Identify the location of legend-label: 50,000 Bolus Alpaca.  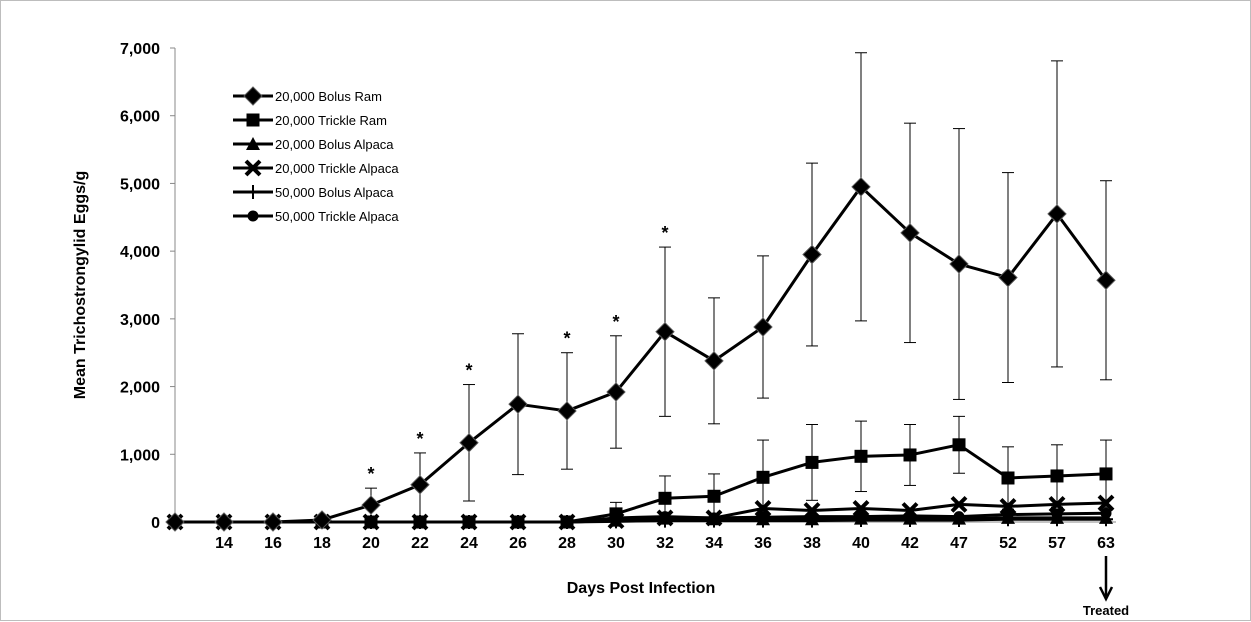
(334, 192).